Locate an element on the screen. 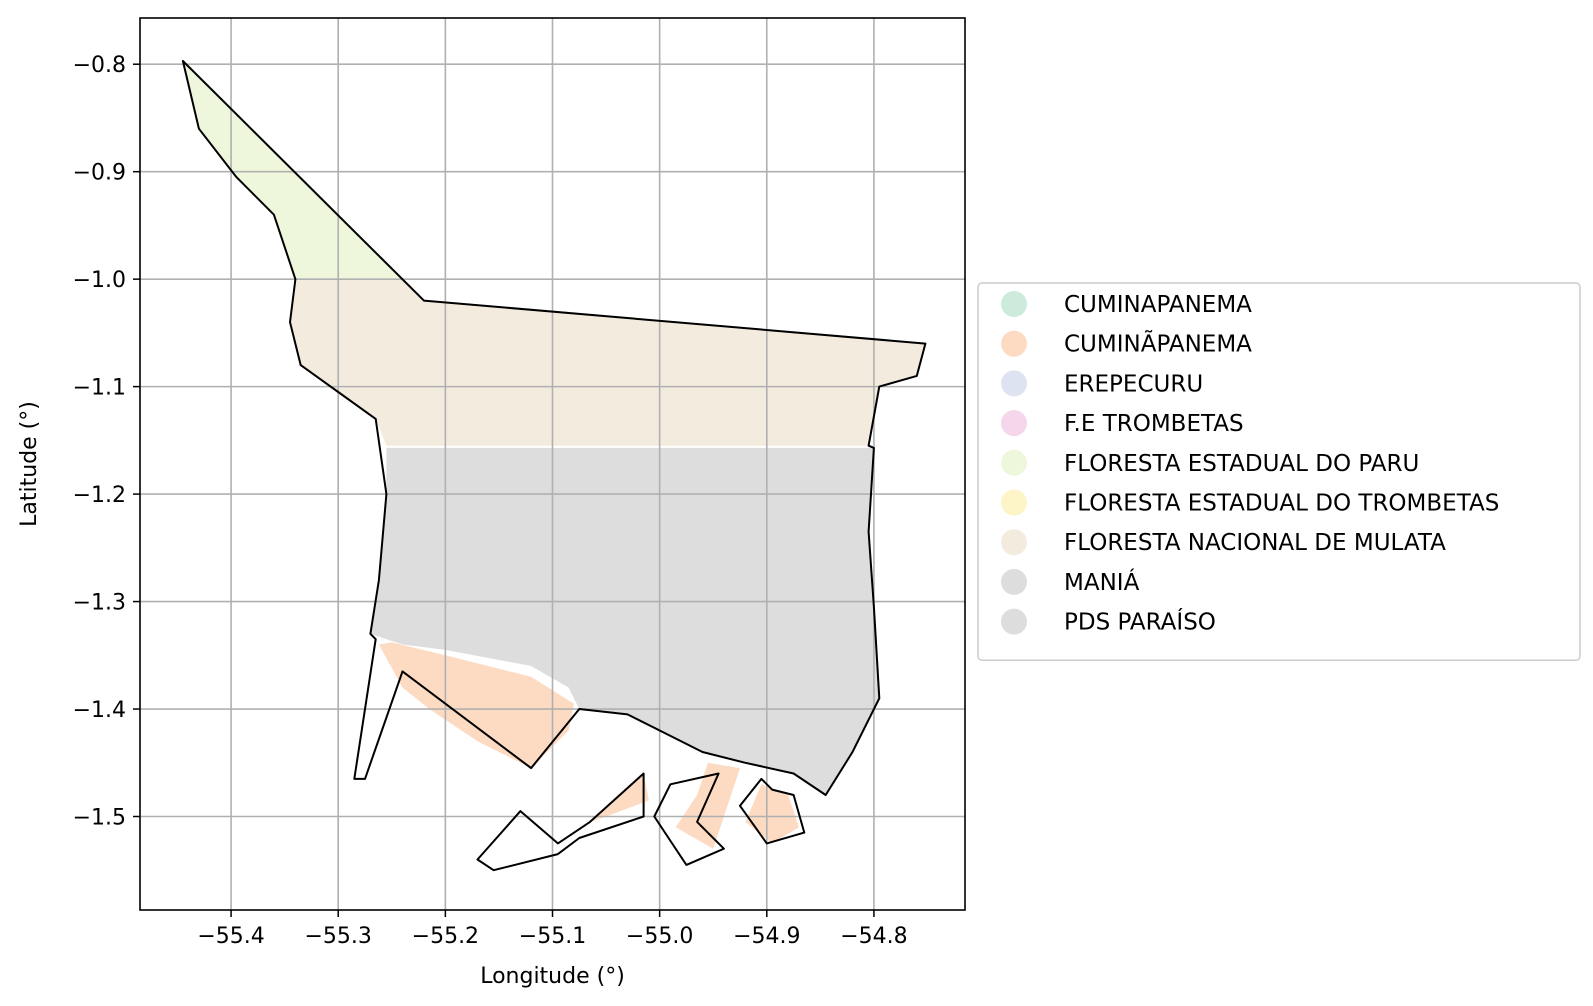 This screenshot has width=1593, height=1006. legend-label-5: FLORESTA ESTADUAL DO TROMBETAS is located at coordinates (1281, 504).